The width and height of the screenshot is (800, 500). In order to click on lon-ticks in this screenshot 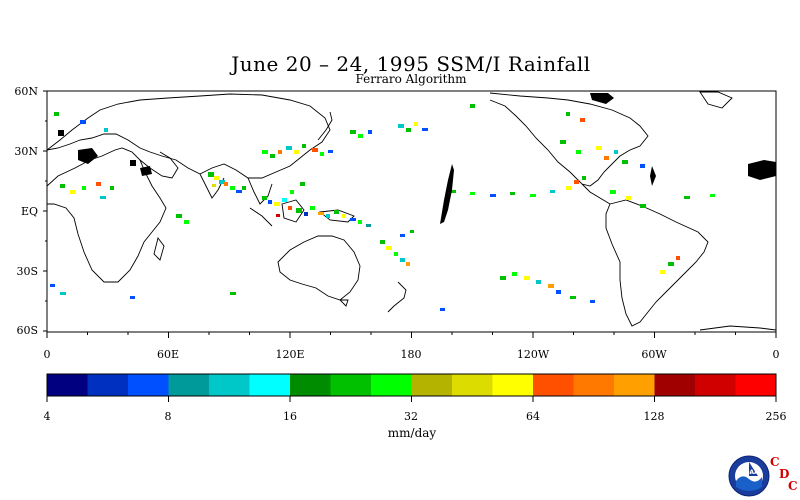, I will do `click(411, 335)`.